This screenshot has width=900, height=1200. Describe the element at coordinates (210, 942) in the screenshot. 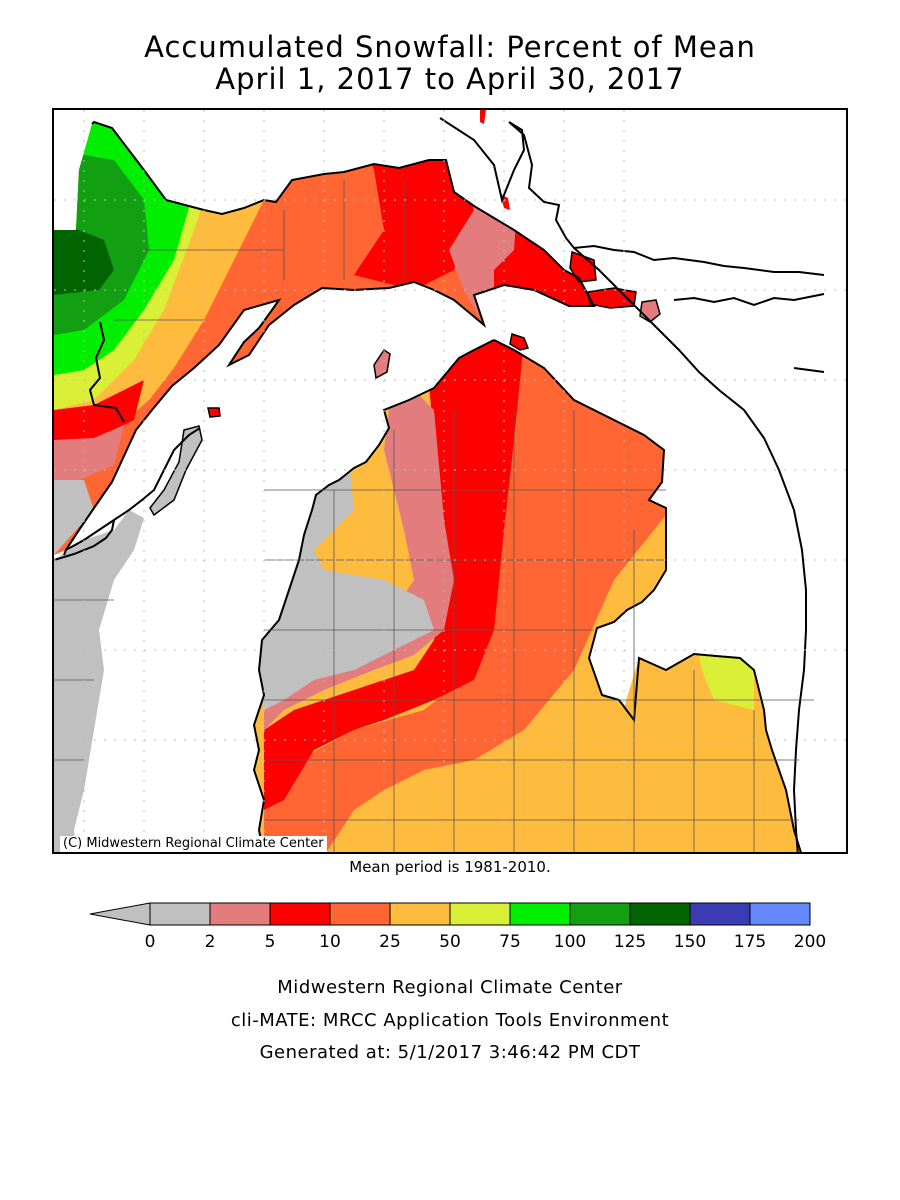

I see `legend-tick-label: 2` at that location.